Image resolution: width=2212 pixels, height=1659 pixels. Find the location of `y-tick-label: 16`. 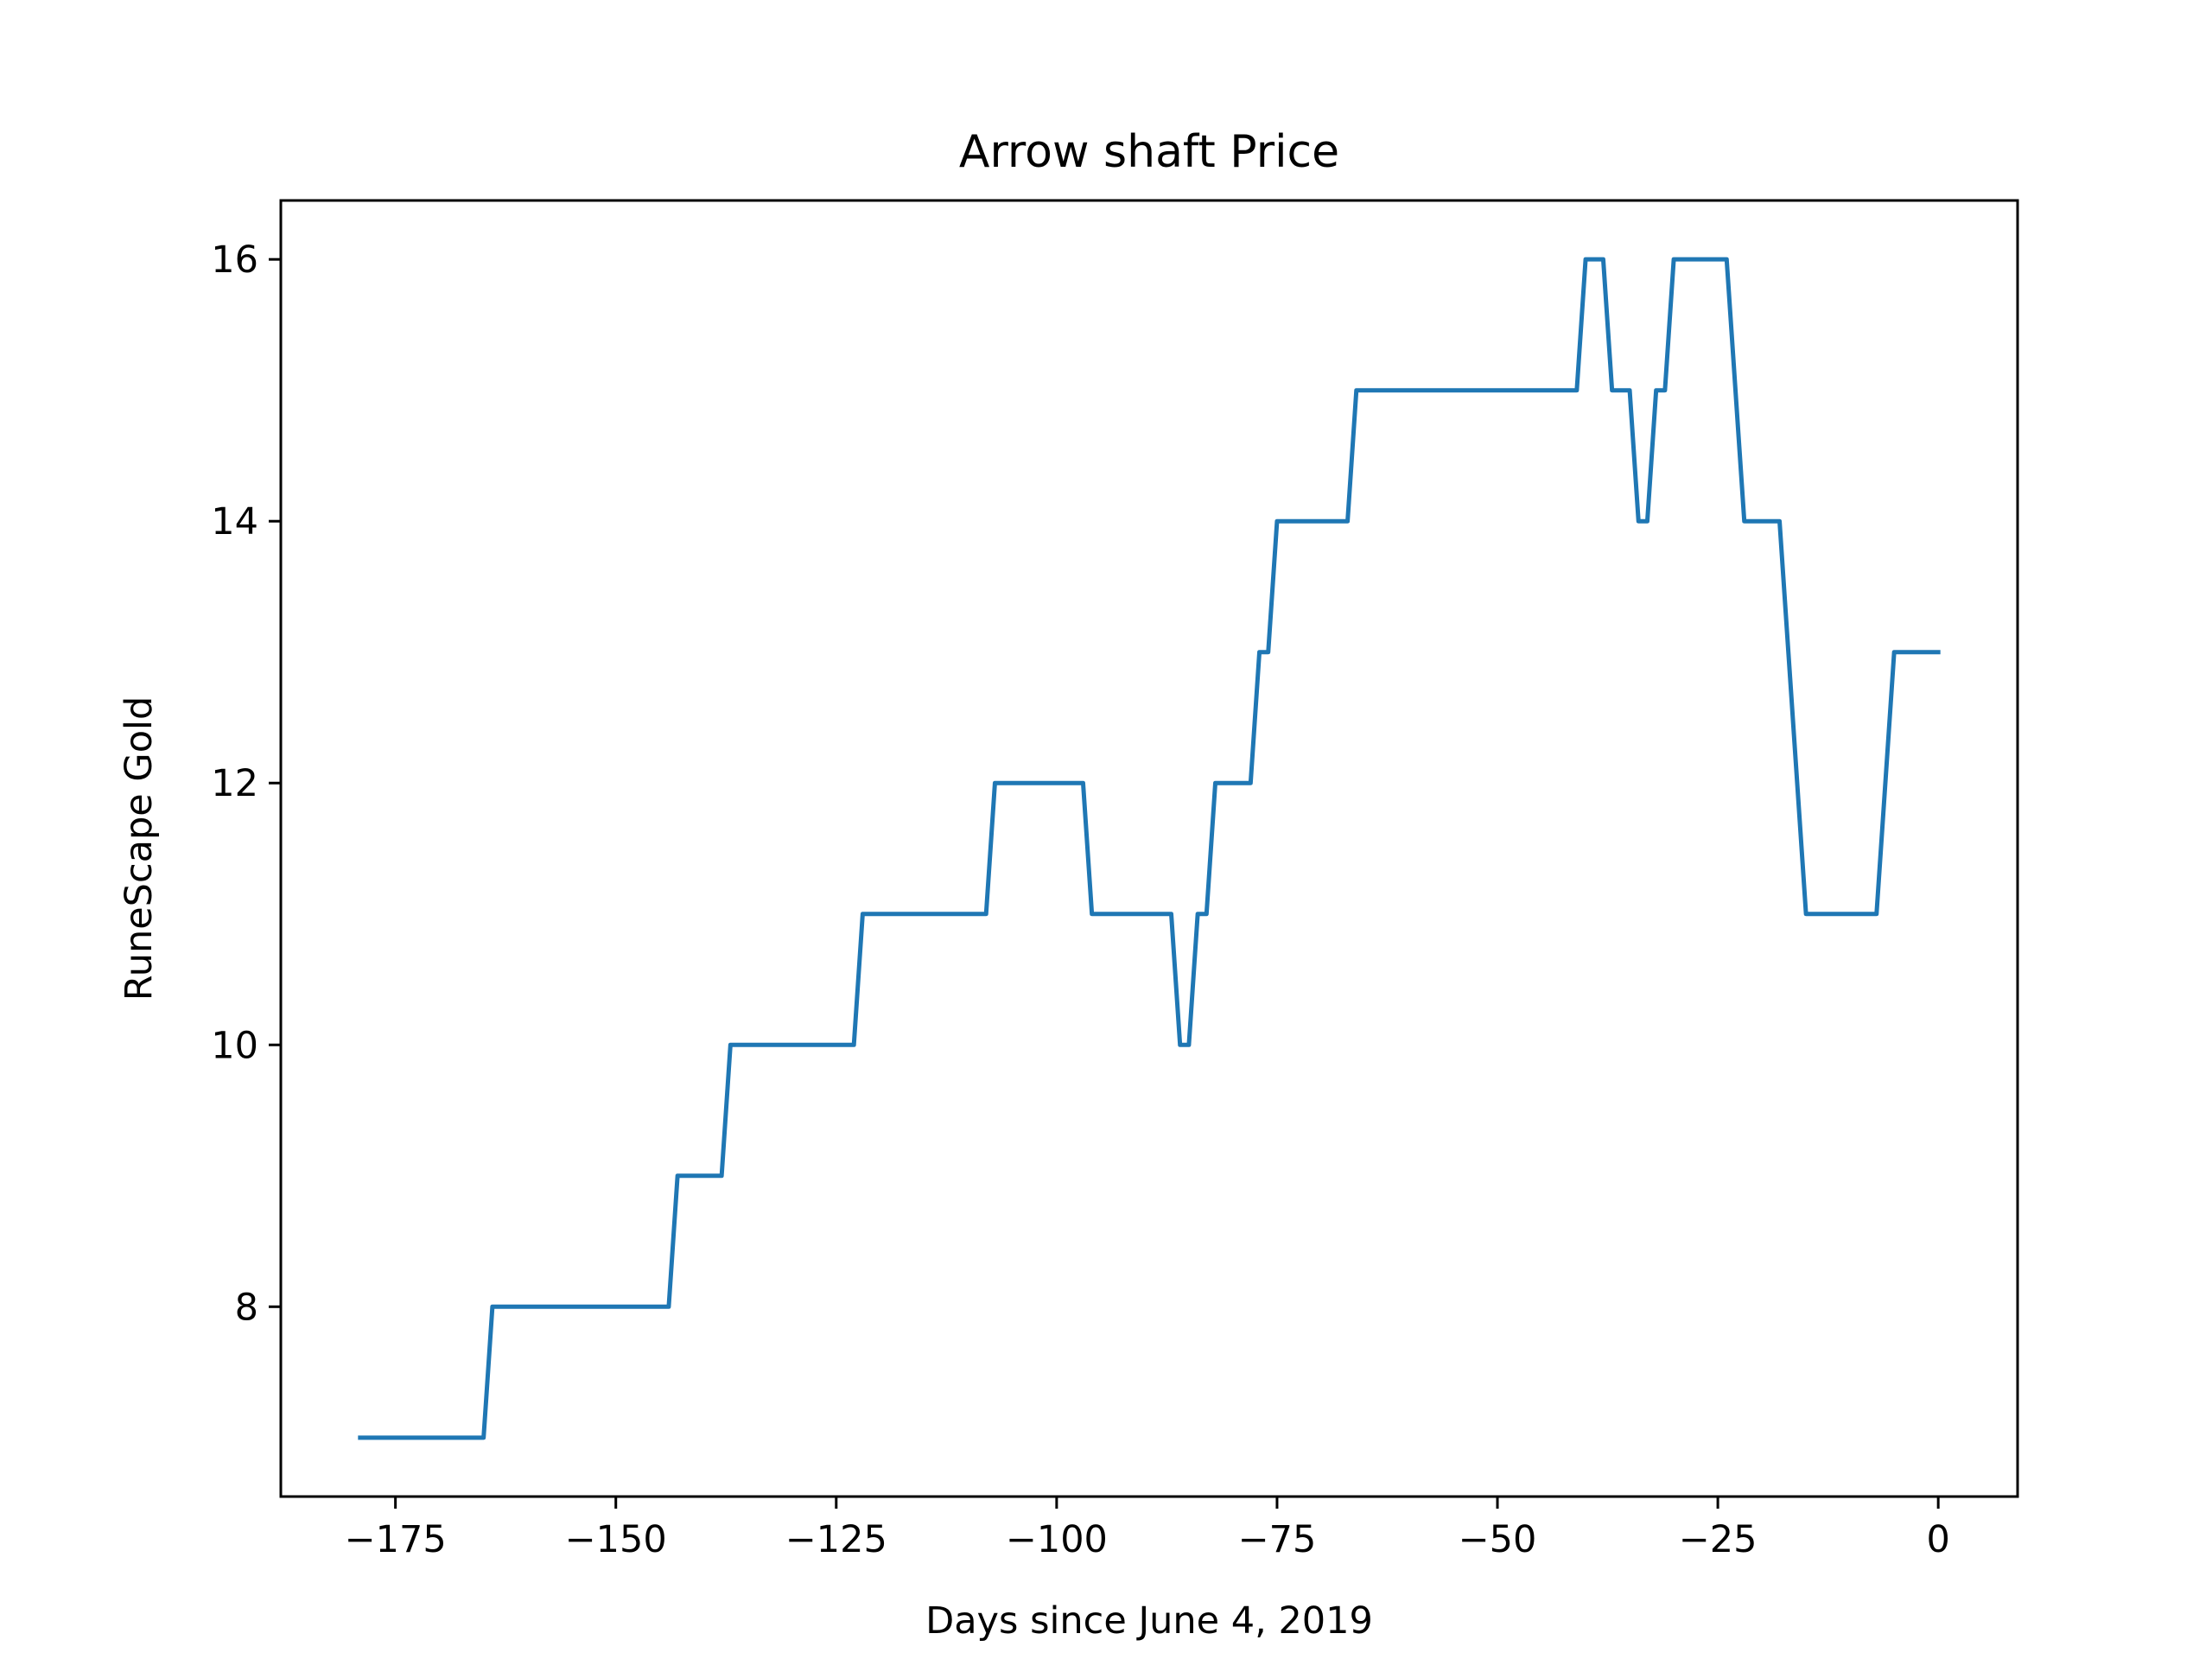

y-tick-label: 16 is located at coordinates (234, 260).